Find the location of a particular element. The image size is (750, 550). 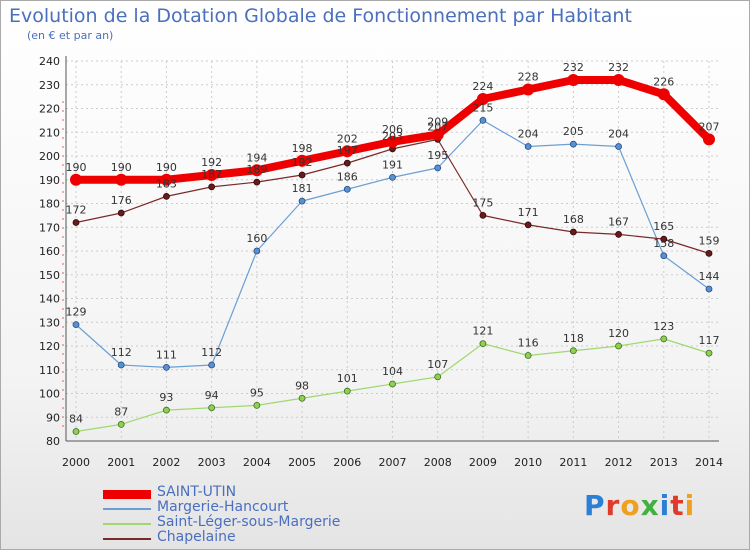

legend-item-margerie-hancourt: Margerie-Hancourt is located at coordinates (253, 508).